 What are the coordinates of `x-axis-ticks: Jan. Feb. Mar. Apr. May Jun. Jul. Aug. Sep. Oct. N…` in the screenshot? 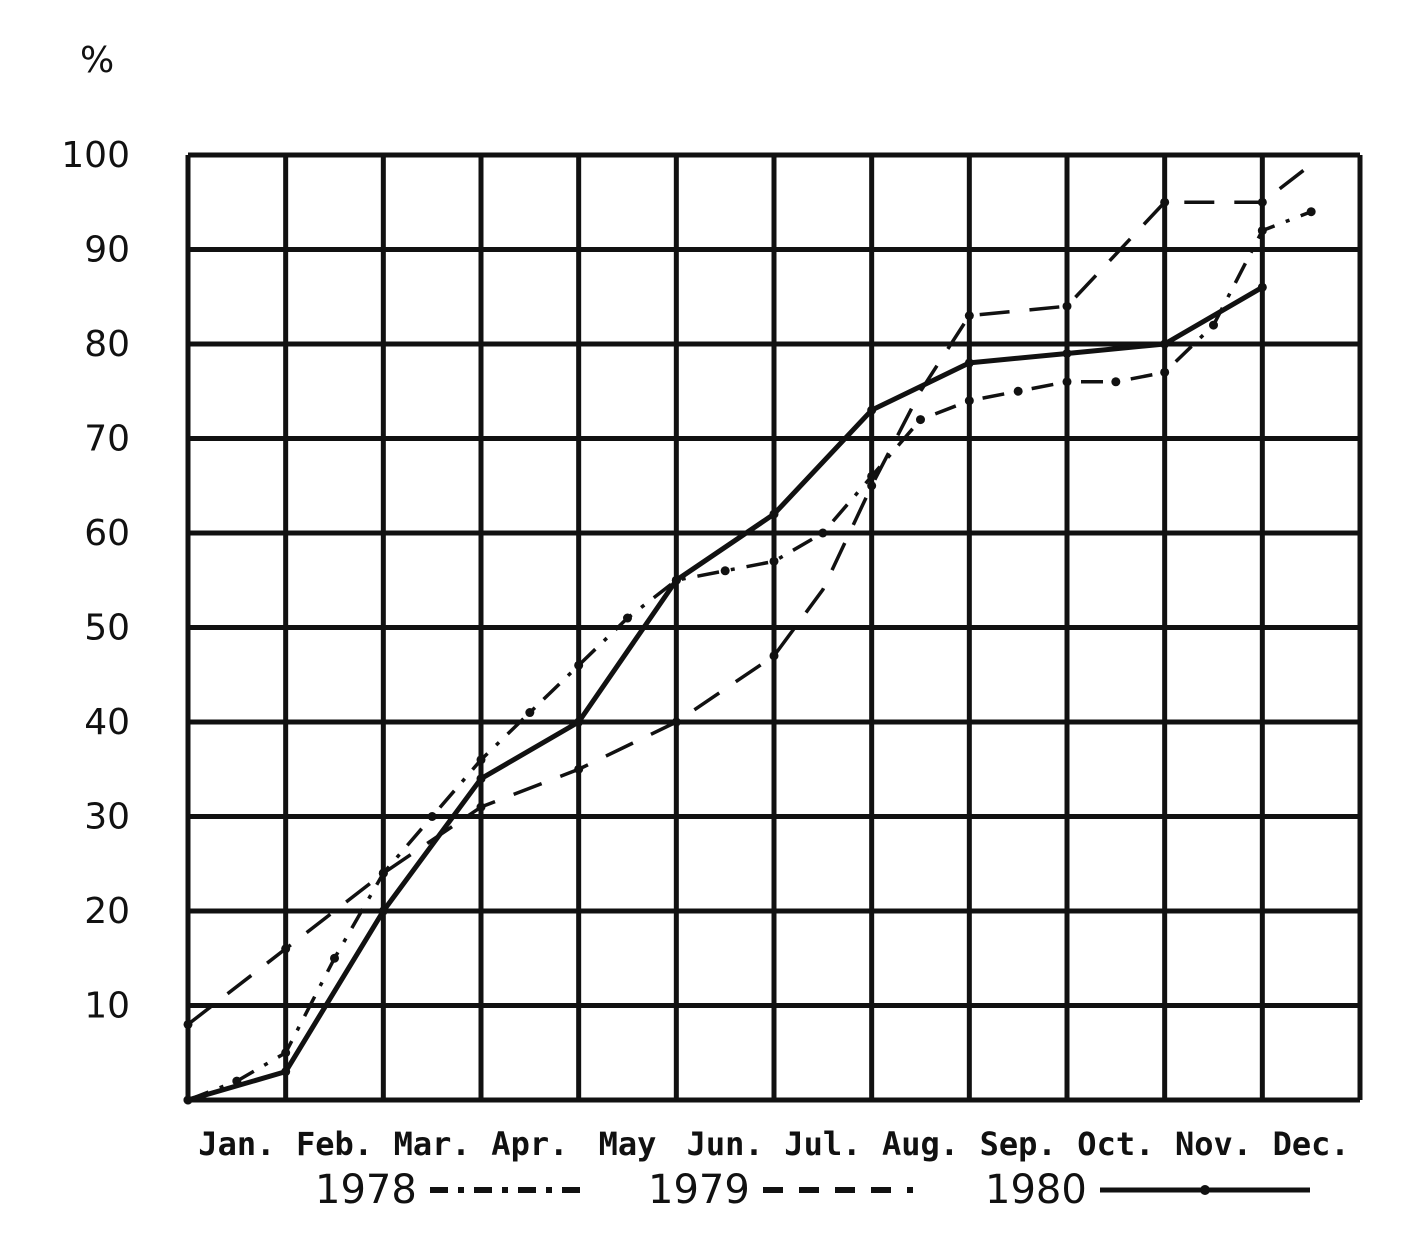 It's located at (773, 1144).